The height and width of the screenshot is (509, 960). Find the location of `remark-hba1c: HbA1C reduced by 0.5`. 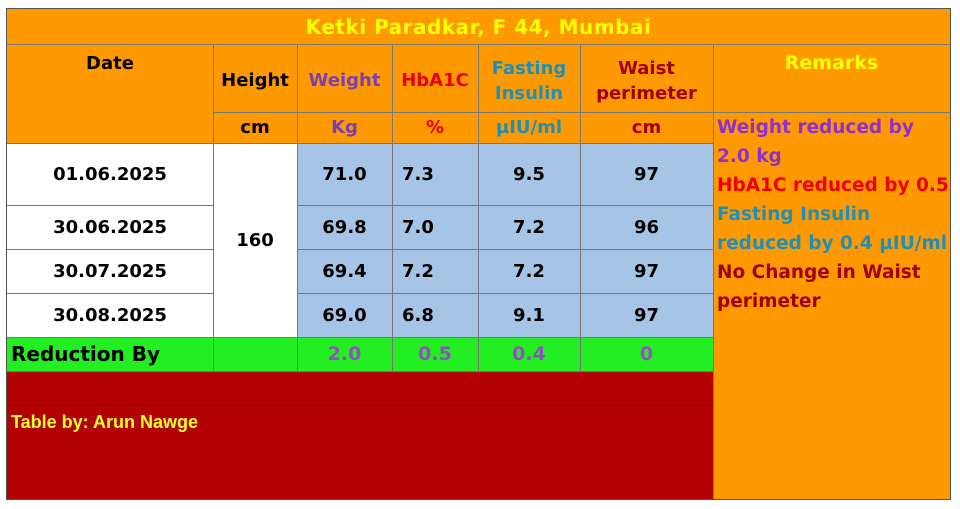

remark-hba1c: HbA1C reduced by 0.5 is located at coordinates (833, 185).